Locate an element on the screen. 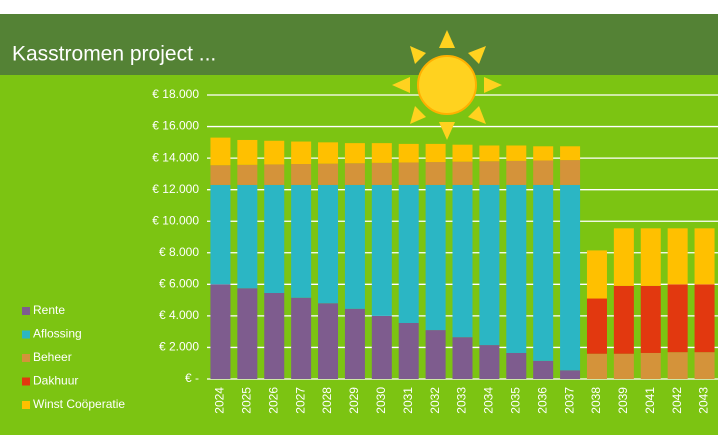  x-tick-label: 2029 is located at coordinates (354, 400).